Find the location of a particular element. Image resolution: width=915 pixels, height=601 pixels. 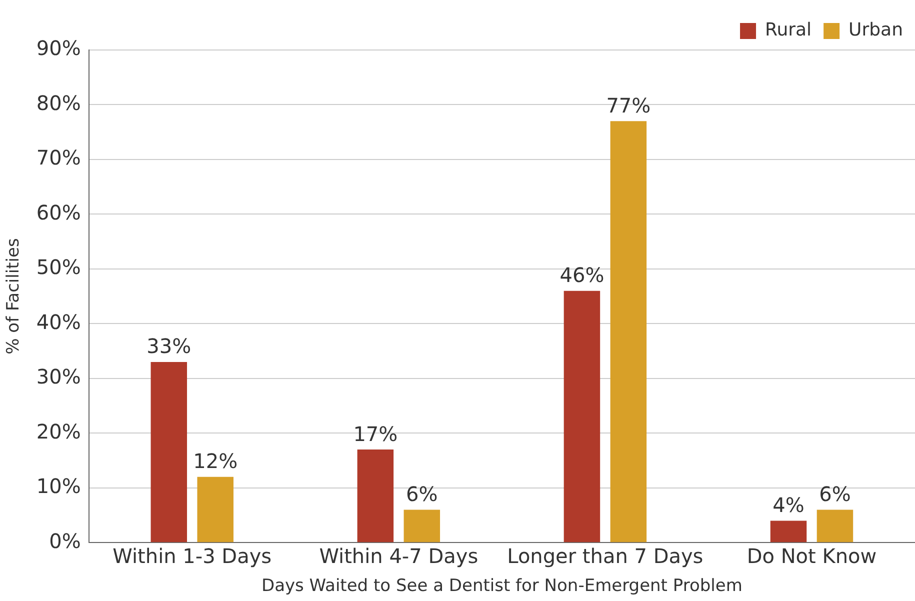

y-tick-label: 60% is located at coordinates (58, 212).